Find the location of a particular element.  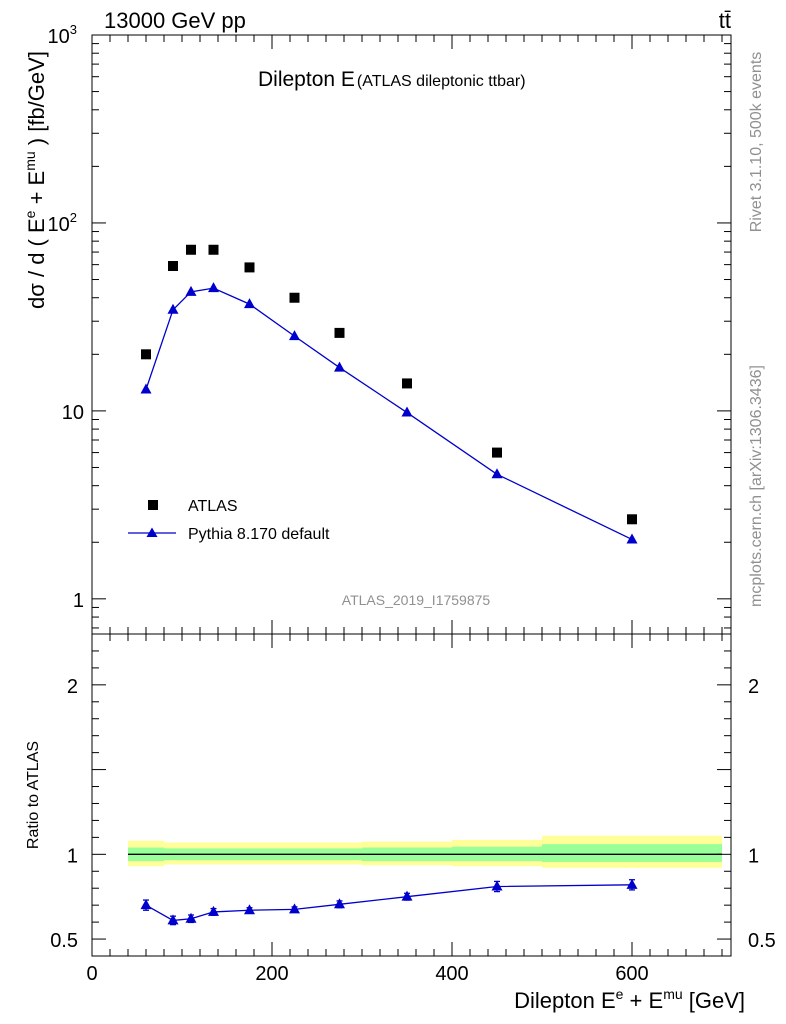

x-tick-label: 200 is located at coordinates (271, 974).